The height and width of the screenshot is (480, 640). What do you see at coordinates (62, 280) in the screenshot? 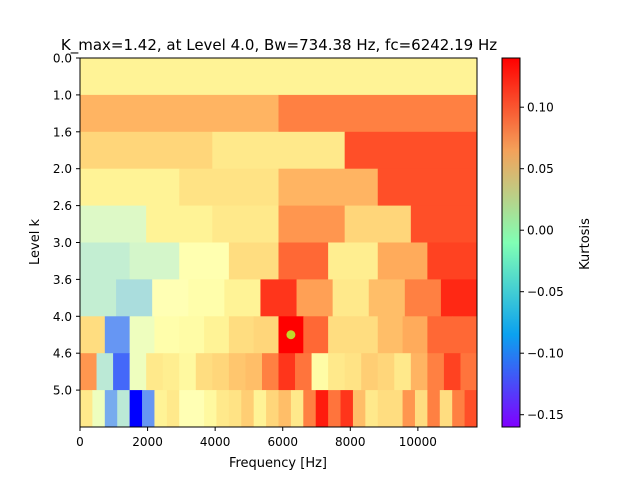
I see `y-tick-label: 3.6` at bounding box center [62, 280].